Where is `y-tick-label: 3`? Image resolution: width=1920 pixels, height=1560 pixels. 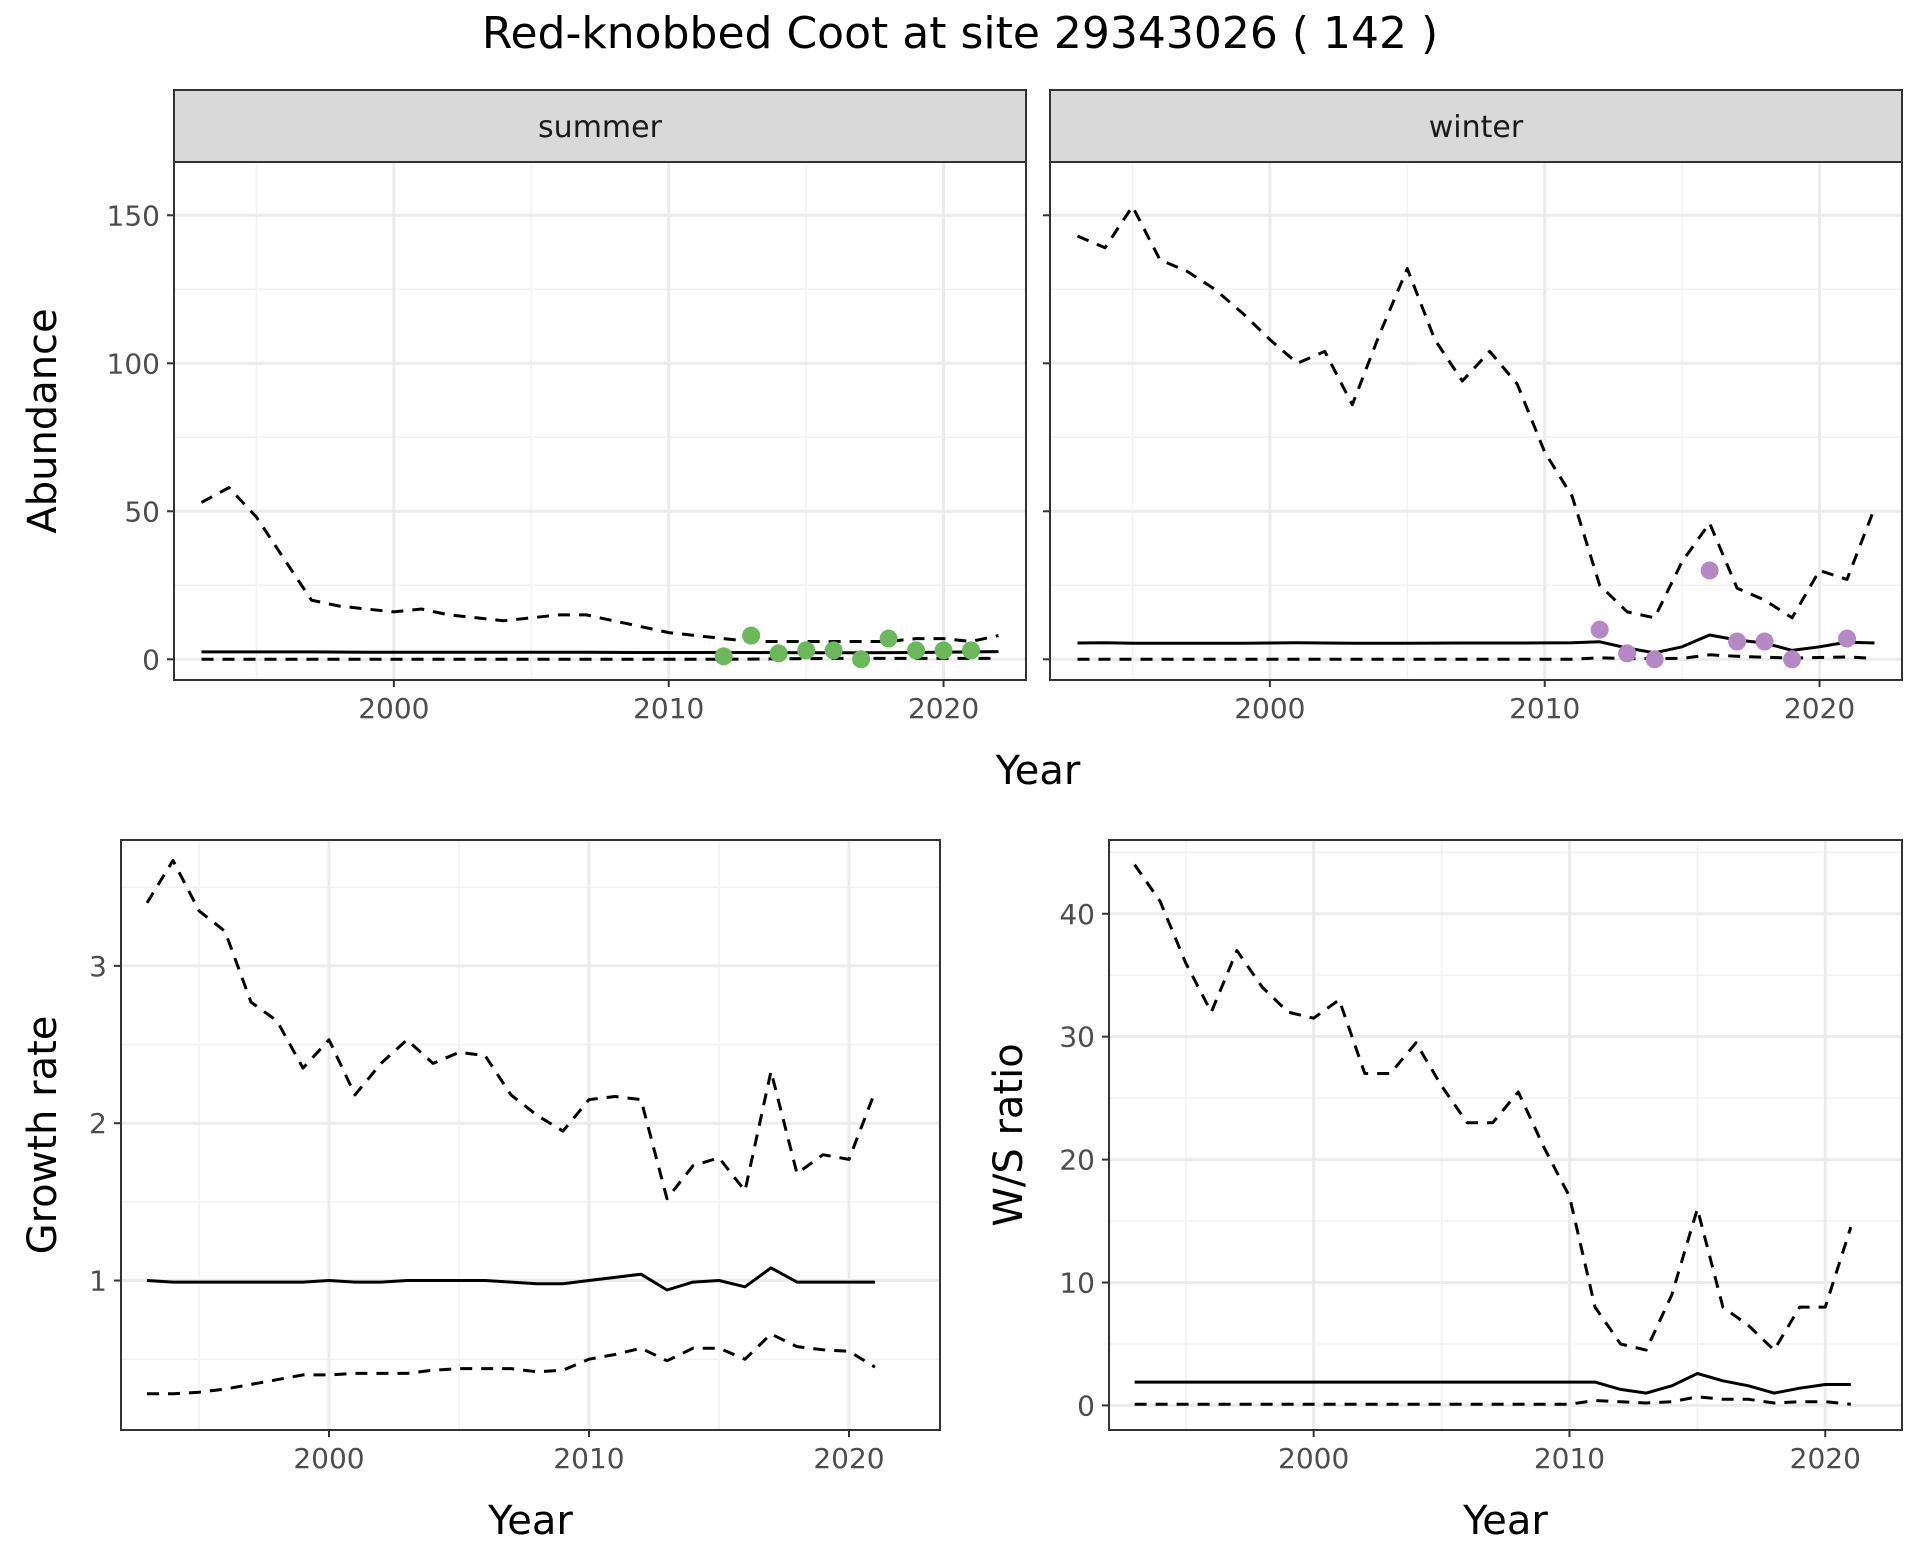
y-tick-label: 3 is located at coordinates (98, 966).